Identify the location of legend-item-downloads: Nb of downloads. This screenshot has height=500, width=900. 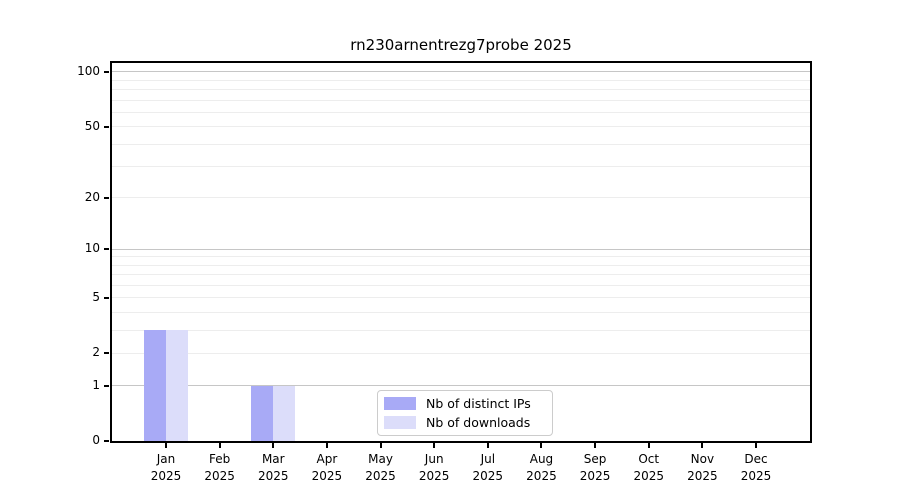
(465, 422).